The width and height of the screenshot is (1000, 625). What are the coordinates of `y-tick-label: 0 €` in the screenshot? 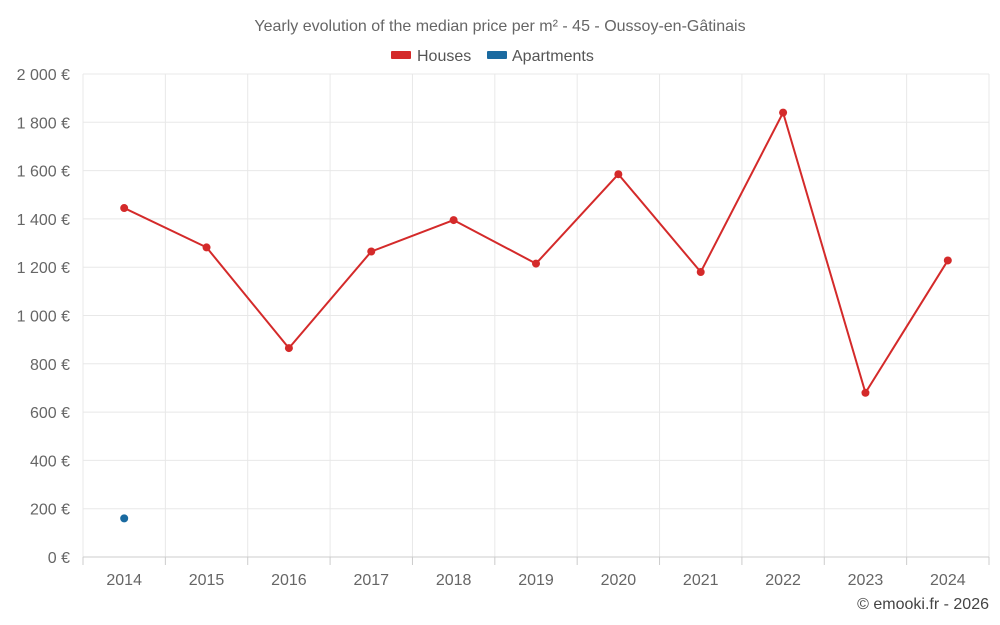 It's located at (59, 558).